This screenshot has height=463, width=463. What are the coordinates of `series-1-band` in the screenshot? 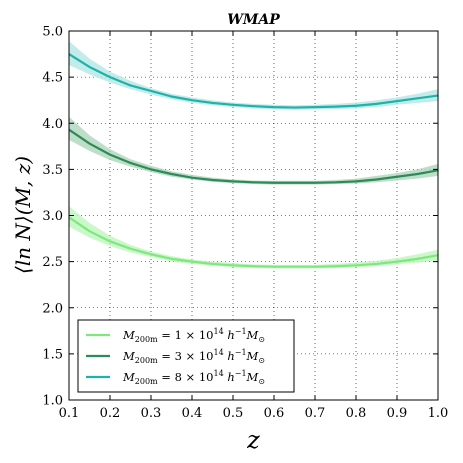 It's located at (253, 237).